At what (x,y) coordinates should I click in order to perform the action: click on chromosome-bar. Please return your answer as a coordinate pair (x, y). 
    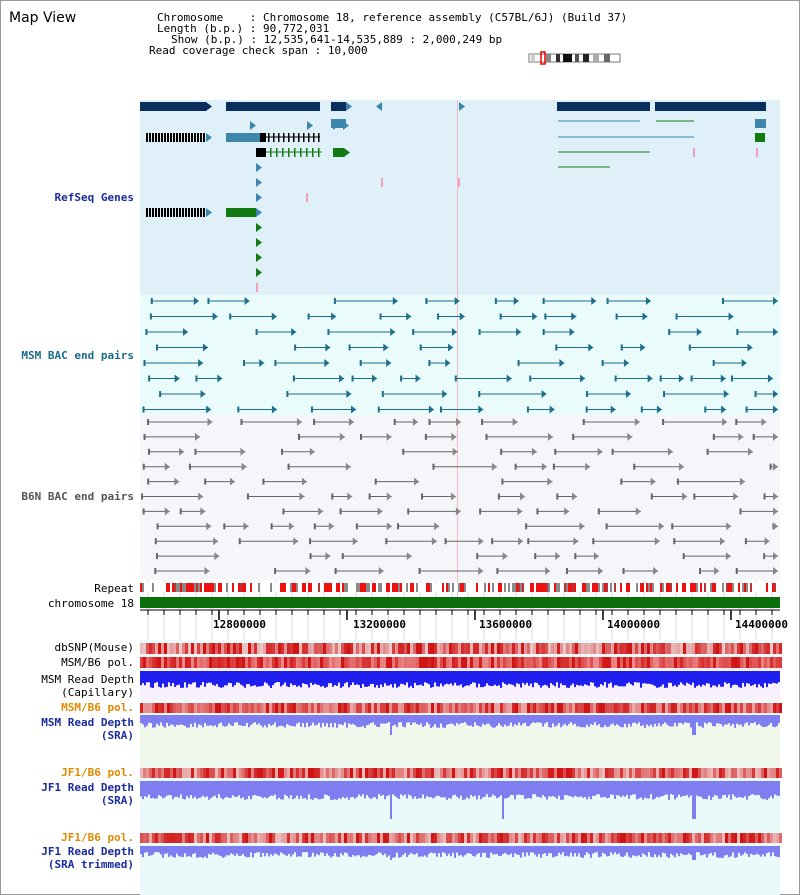
    Looking at the image, I should click on (460, 602).